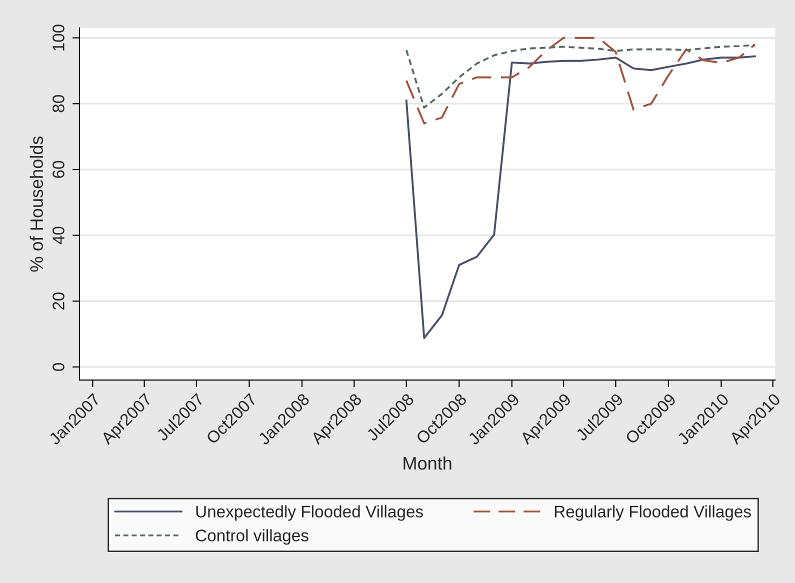  What do you see at coordinates (252, 537) in the screenshot?
I see `legend-label: Control villages` at bounding box center [252, 537].